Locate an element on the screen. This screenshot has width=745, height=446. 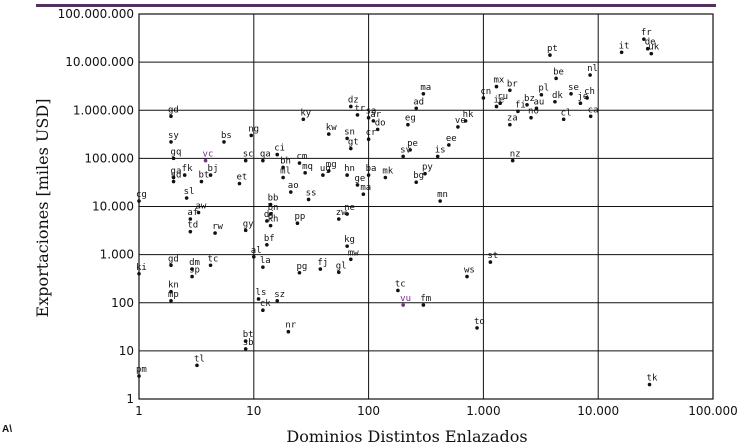
point-label-ru: ru is located at coordinates (502, 97).